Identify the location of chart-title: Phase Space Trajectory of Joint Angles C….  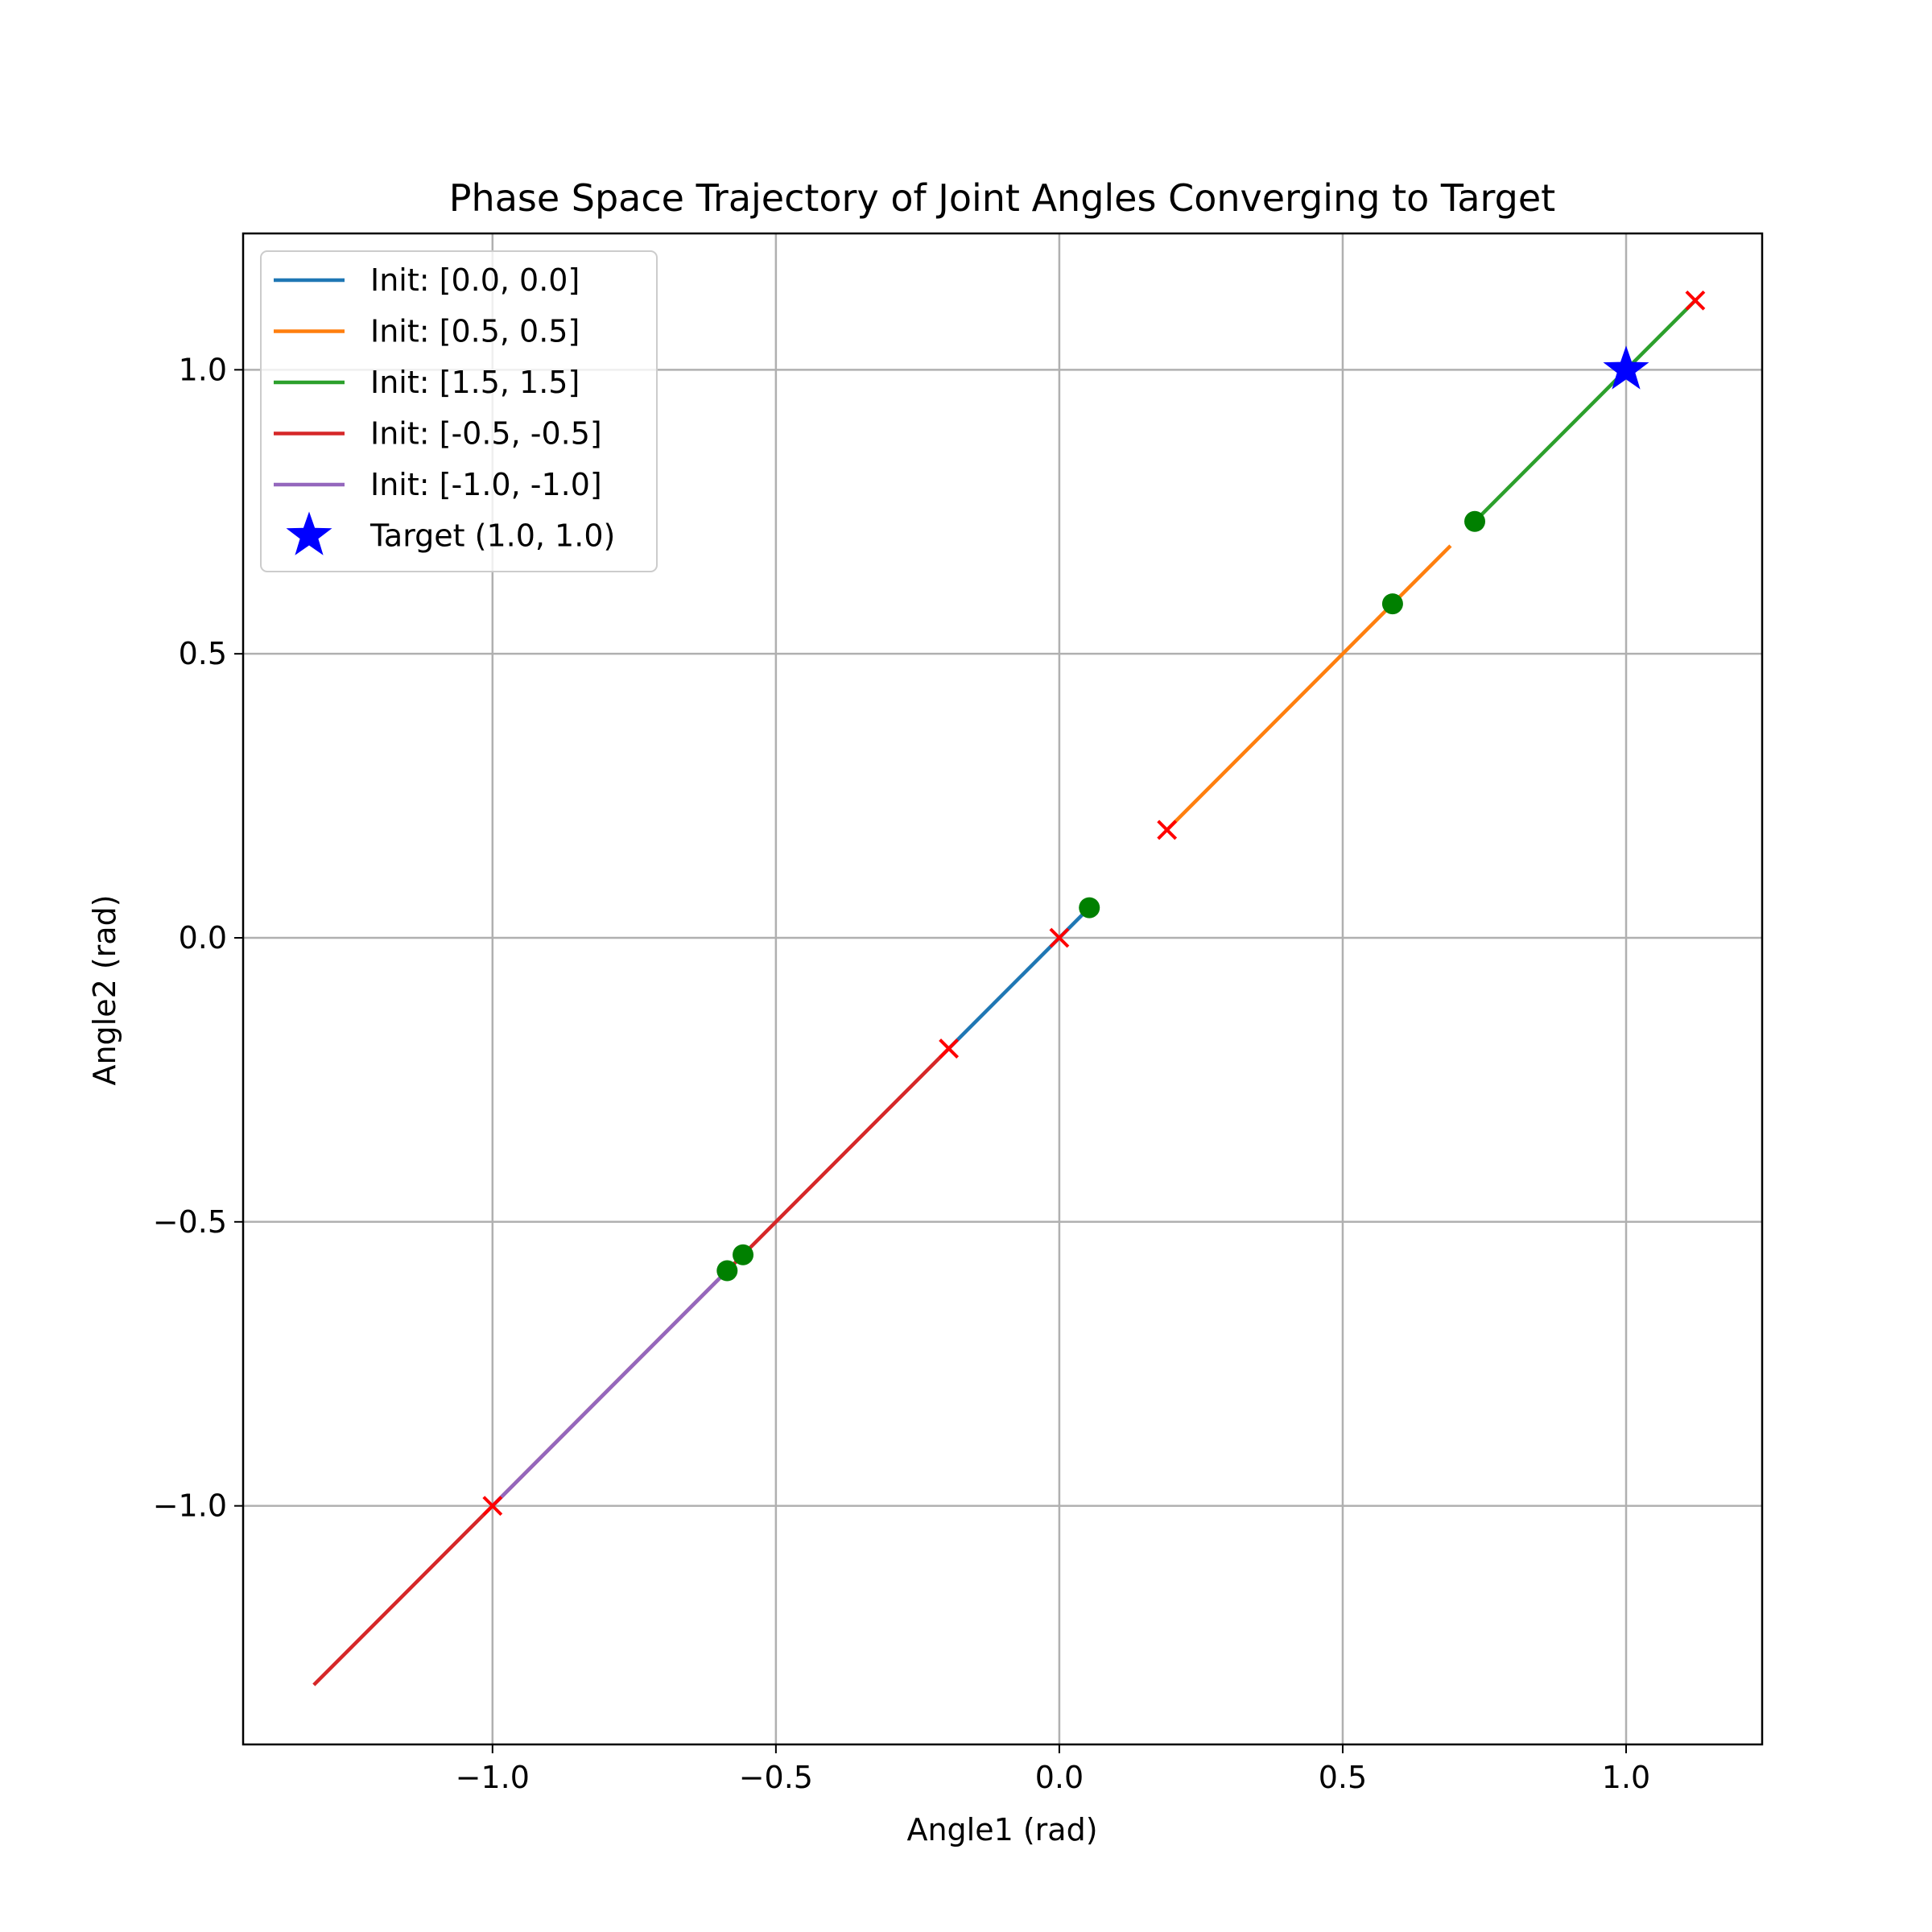
(1002, 198).